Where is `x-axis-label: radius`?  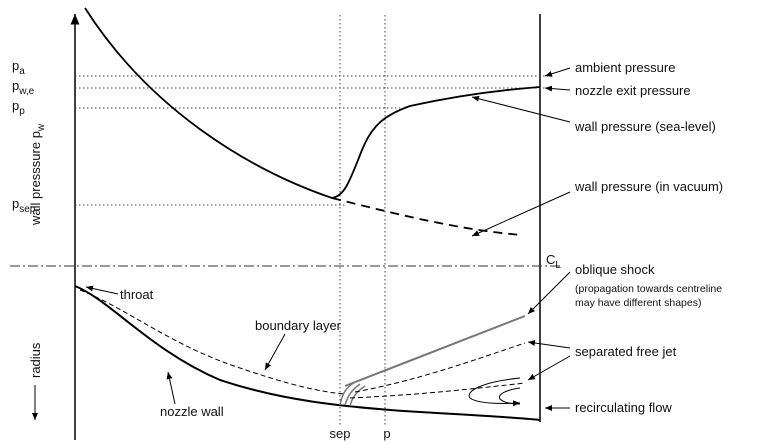 x-axis-label: radius is located at coordinates (35, 360).